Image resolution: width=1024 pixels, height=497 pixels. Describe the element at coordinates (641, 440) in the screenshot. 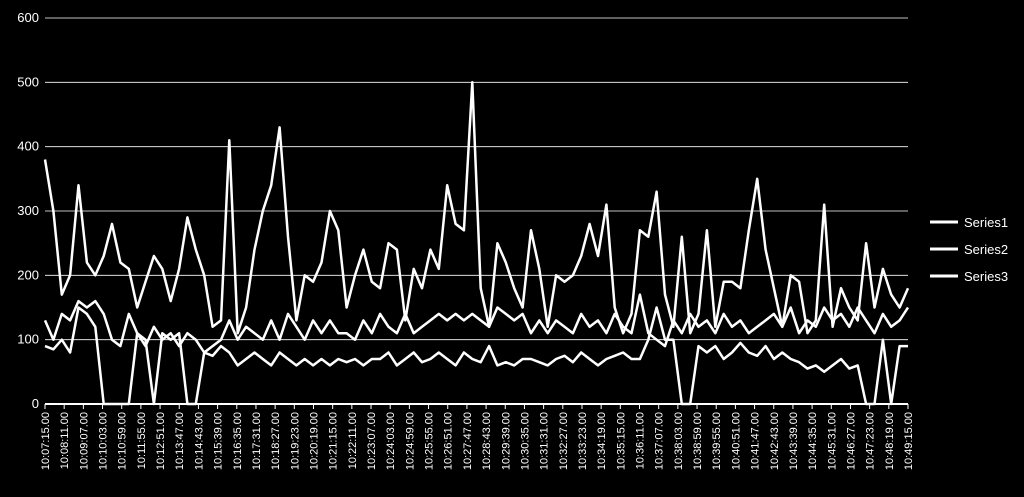

I see `x-tick-label: 10:36:11.00` at that location.